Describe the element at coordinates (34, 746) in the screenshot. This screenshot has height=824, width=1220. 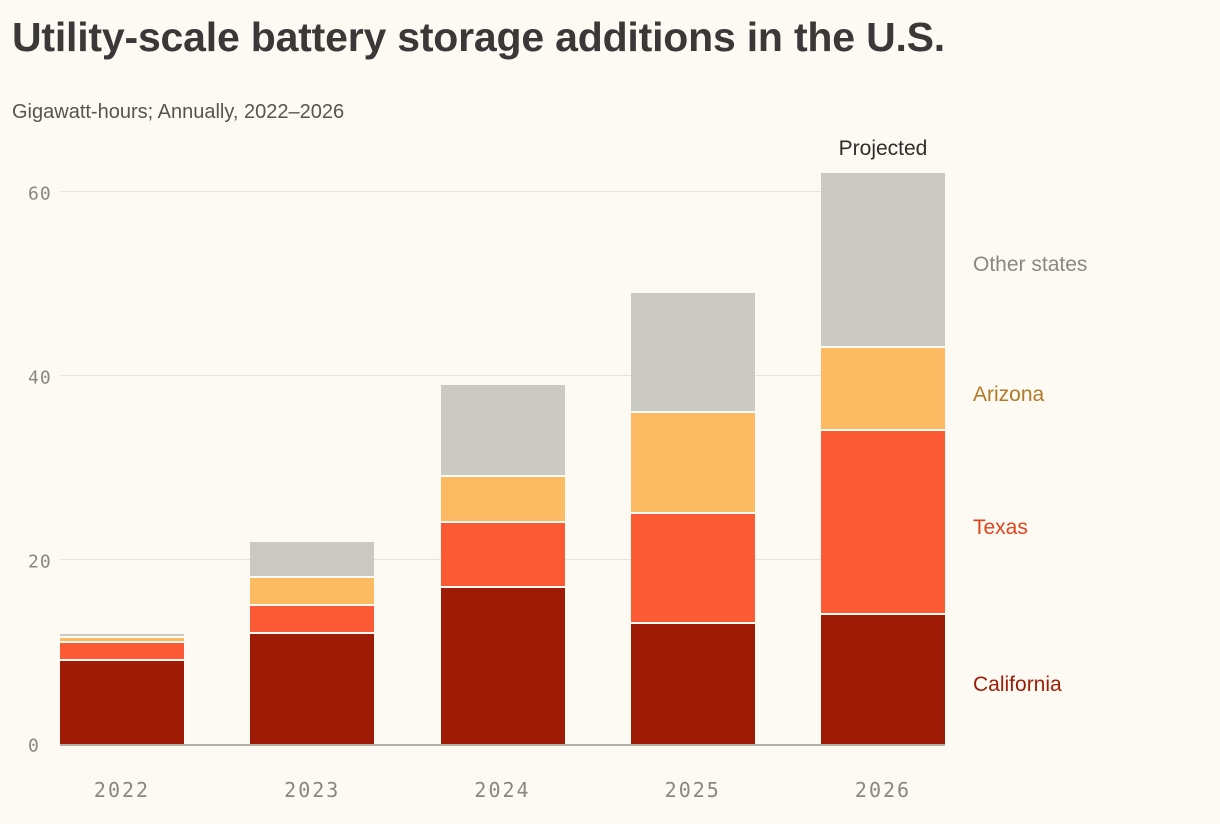
I see `y-tick-label-0: 0` at that location.